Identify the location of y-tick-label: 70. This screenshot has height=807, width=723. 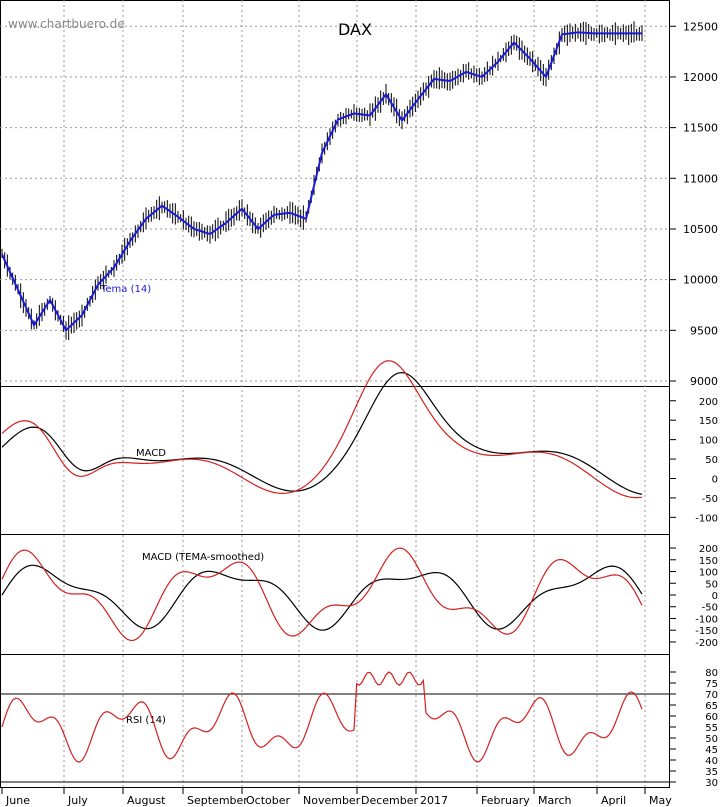
(711, 695).